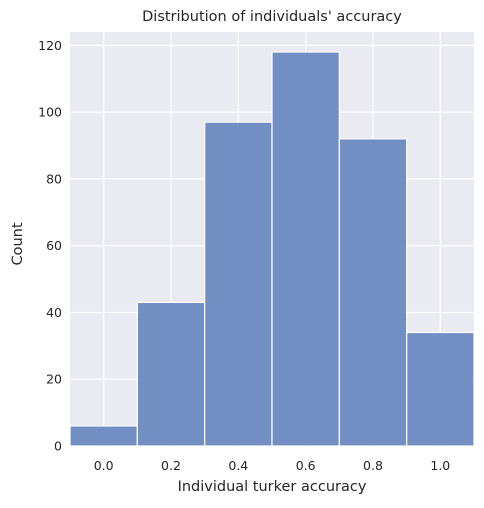 The image size is (484, 508). Describe the element at coordinates (272, 17) in the screenshot. I see `chart-title: Distribution of individuals' accuracy` at that location.